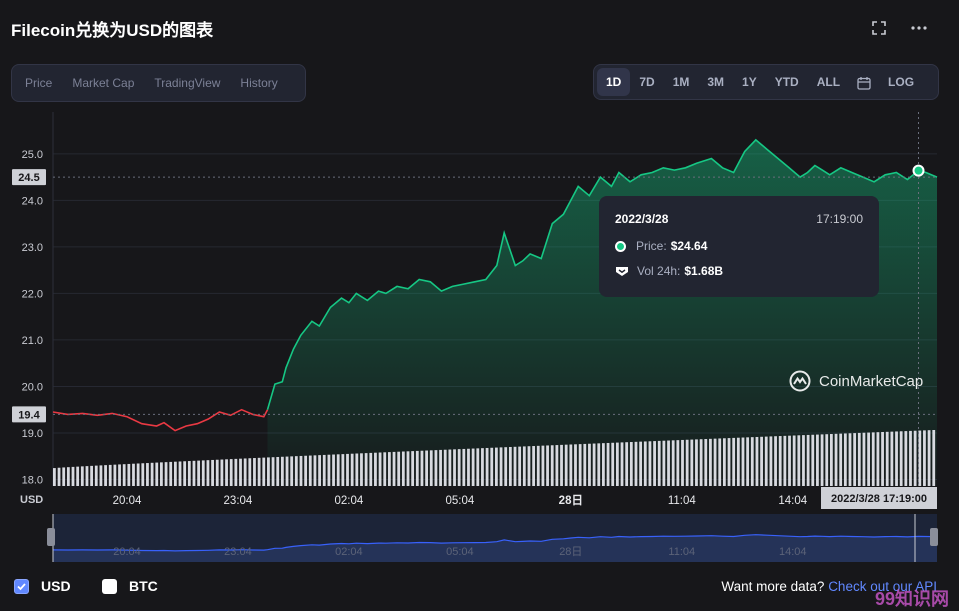 The height and width of the screenshot is (611, 959). What do you see at coordinates (901, 82) in the screenshot?
I see `tab-log: LOG` at bounding box center [901, 82].